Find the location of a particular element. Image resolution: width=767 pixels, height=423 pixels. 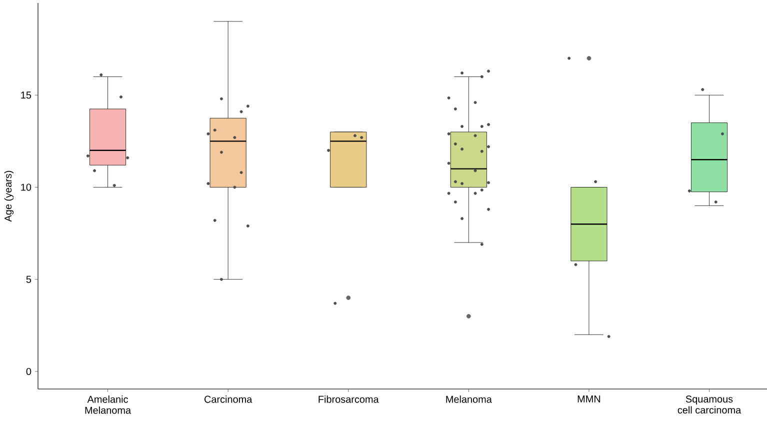

x-tick-label: Squamous cell carcinoma is located at coordinates (710, 405).